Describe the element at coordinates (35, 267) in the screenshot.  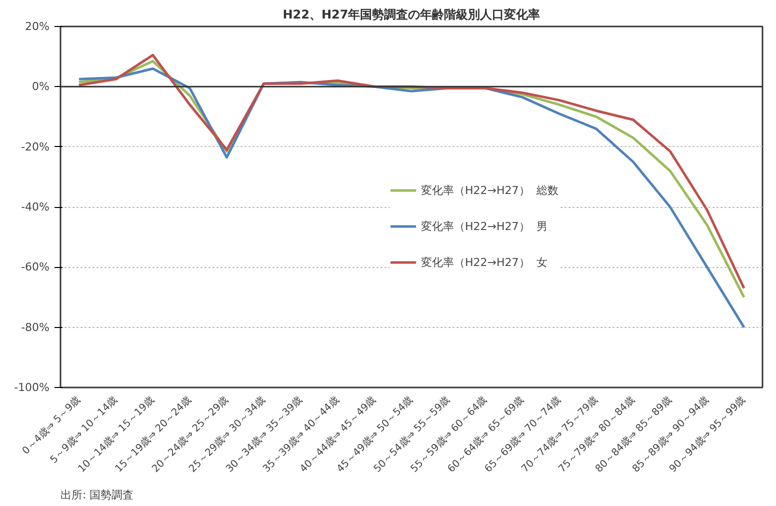
I see `y-tick-label: -60%` at that location.